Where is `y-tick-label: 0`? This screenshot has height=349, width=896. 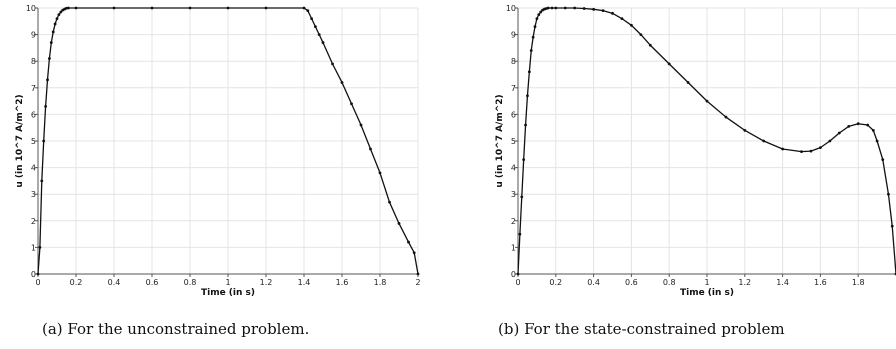 y-tick-label: 0 is located at coordinates (513, 274).